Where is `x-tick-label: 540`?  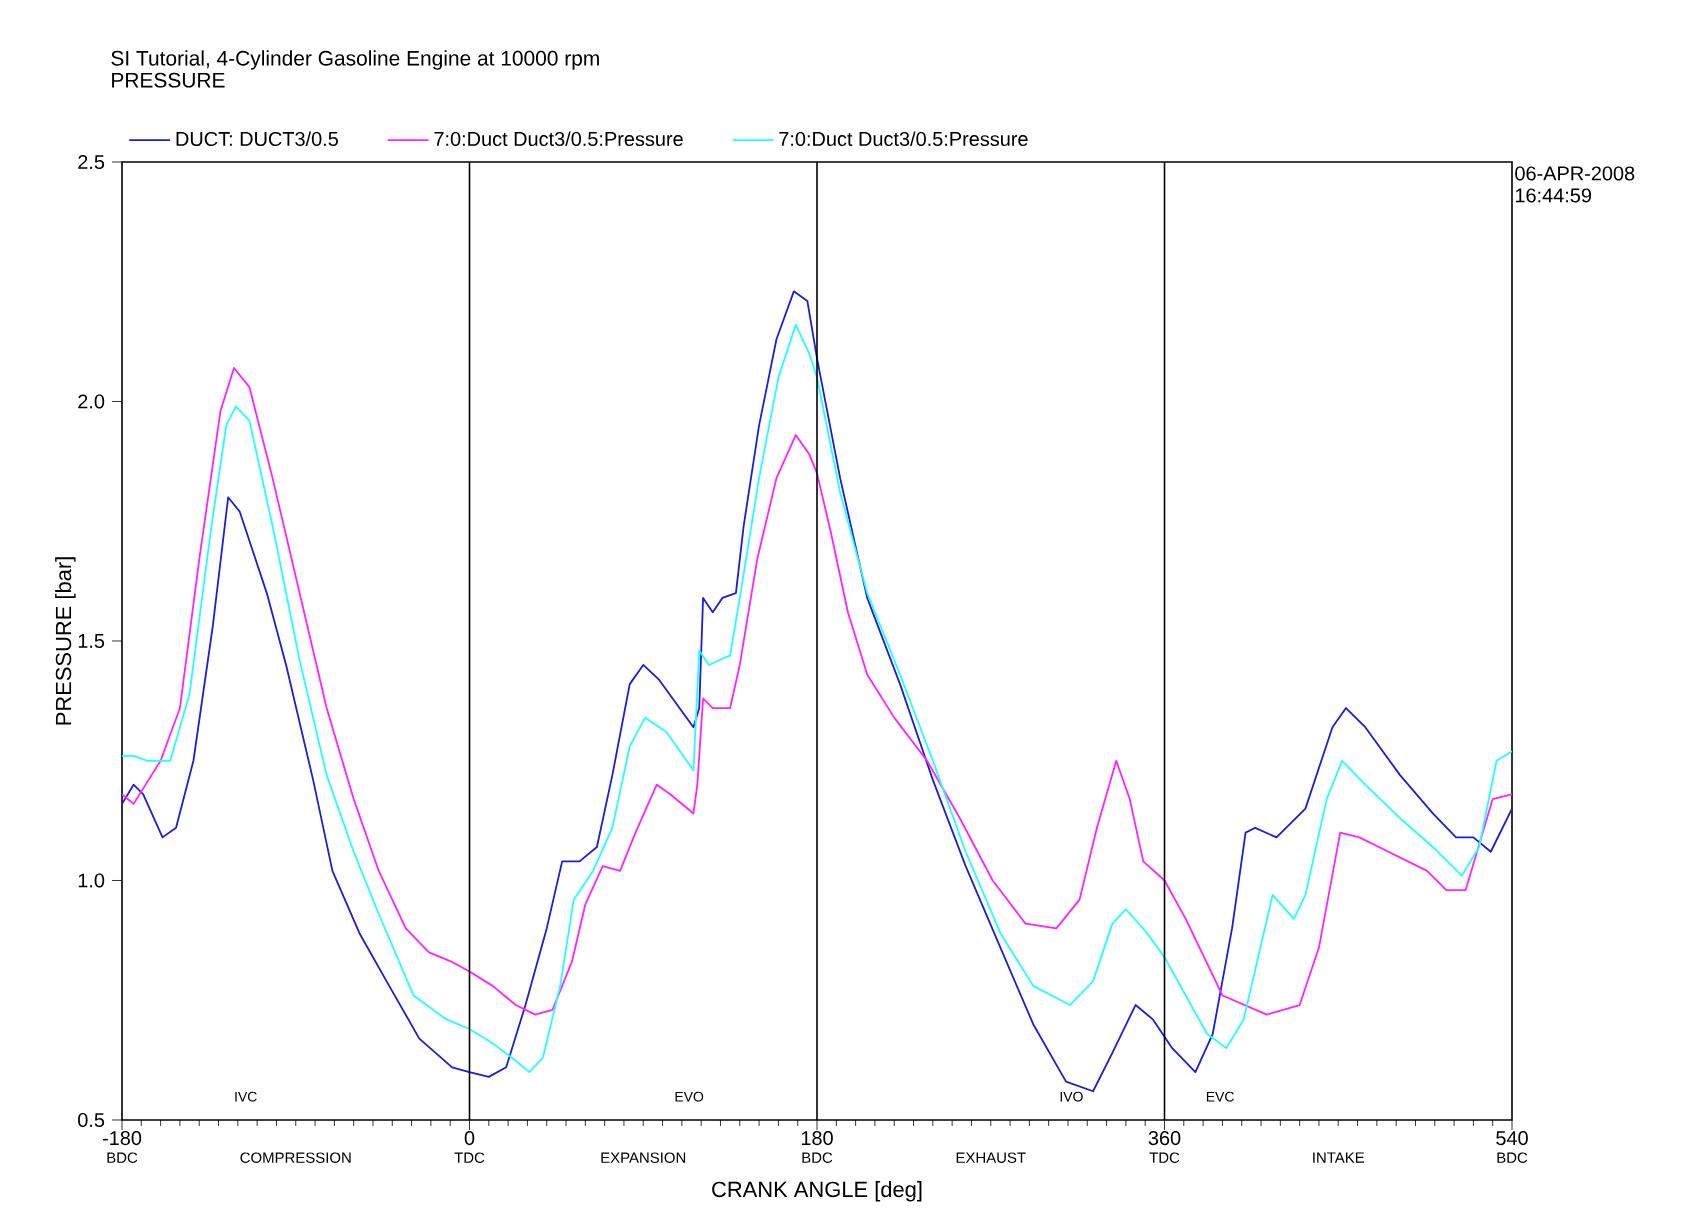
x-tick-label: 540 is located at coordinates (1512, 1138).